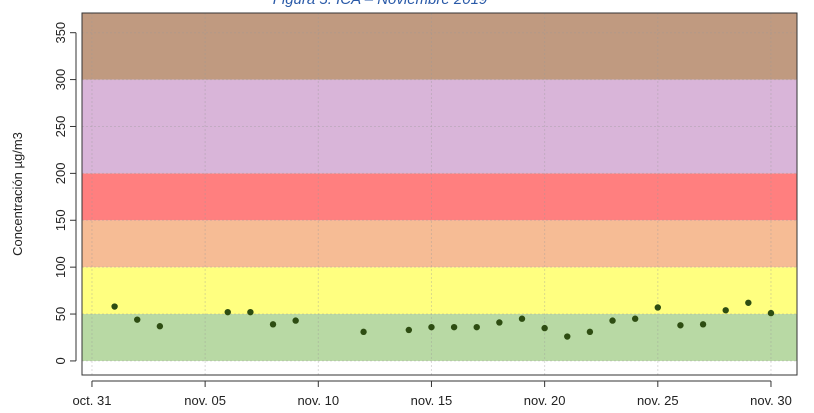 Image resolution: width=814 pixels, height=413 pixels. What do you see at coordinates (60, 220) in the screenshot?
I see `y-tick-label: 150` at bounding box center [60, 220].